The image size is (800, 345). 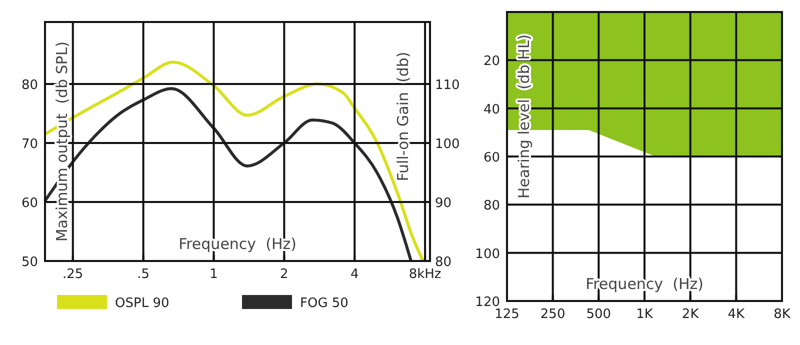 What do you see at coordinates (324, 303) in the screenshot?
I see `legend-label: FOG 50` at bounding box center [324, 303].